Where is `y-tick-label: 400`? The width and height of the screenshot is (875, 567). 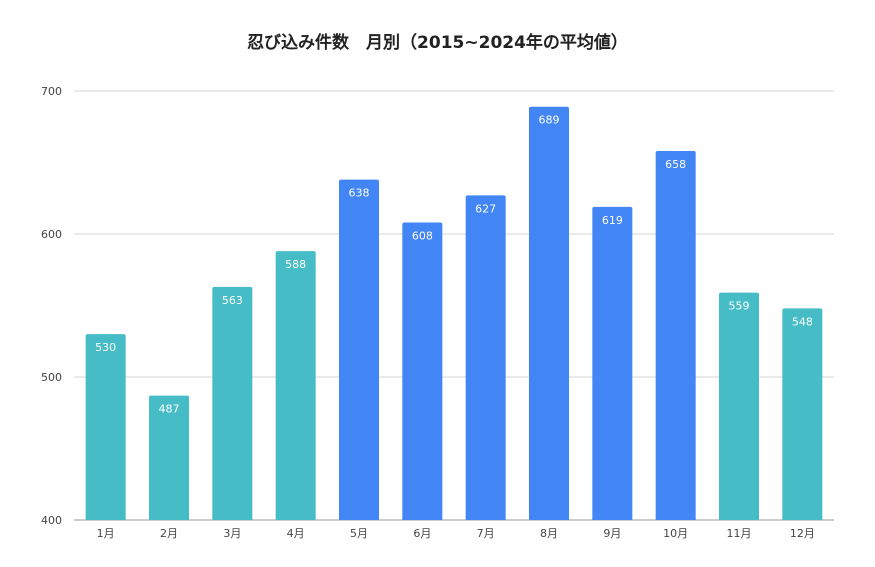
y-tick-label: 400 is located at coordinates (51, 520).